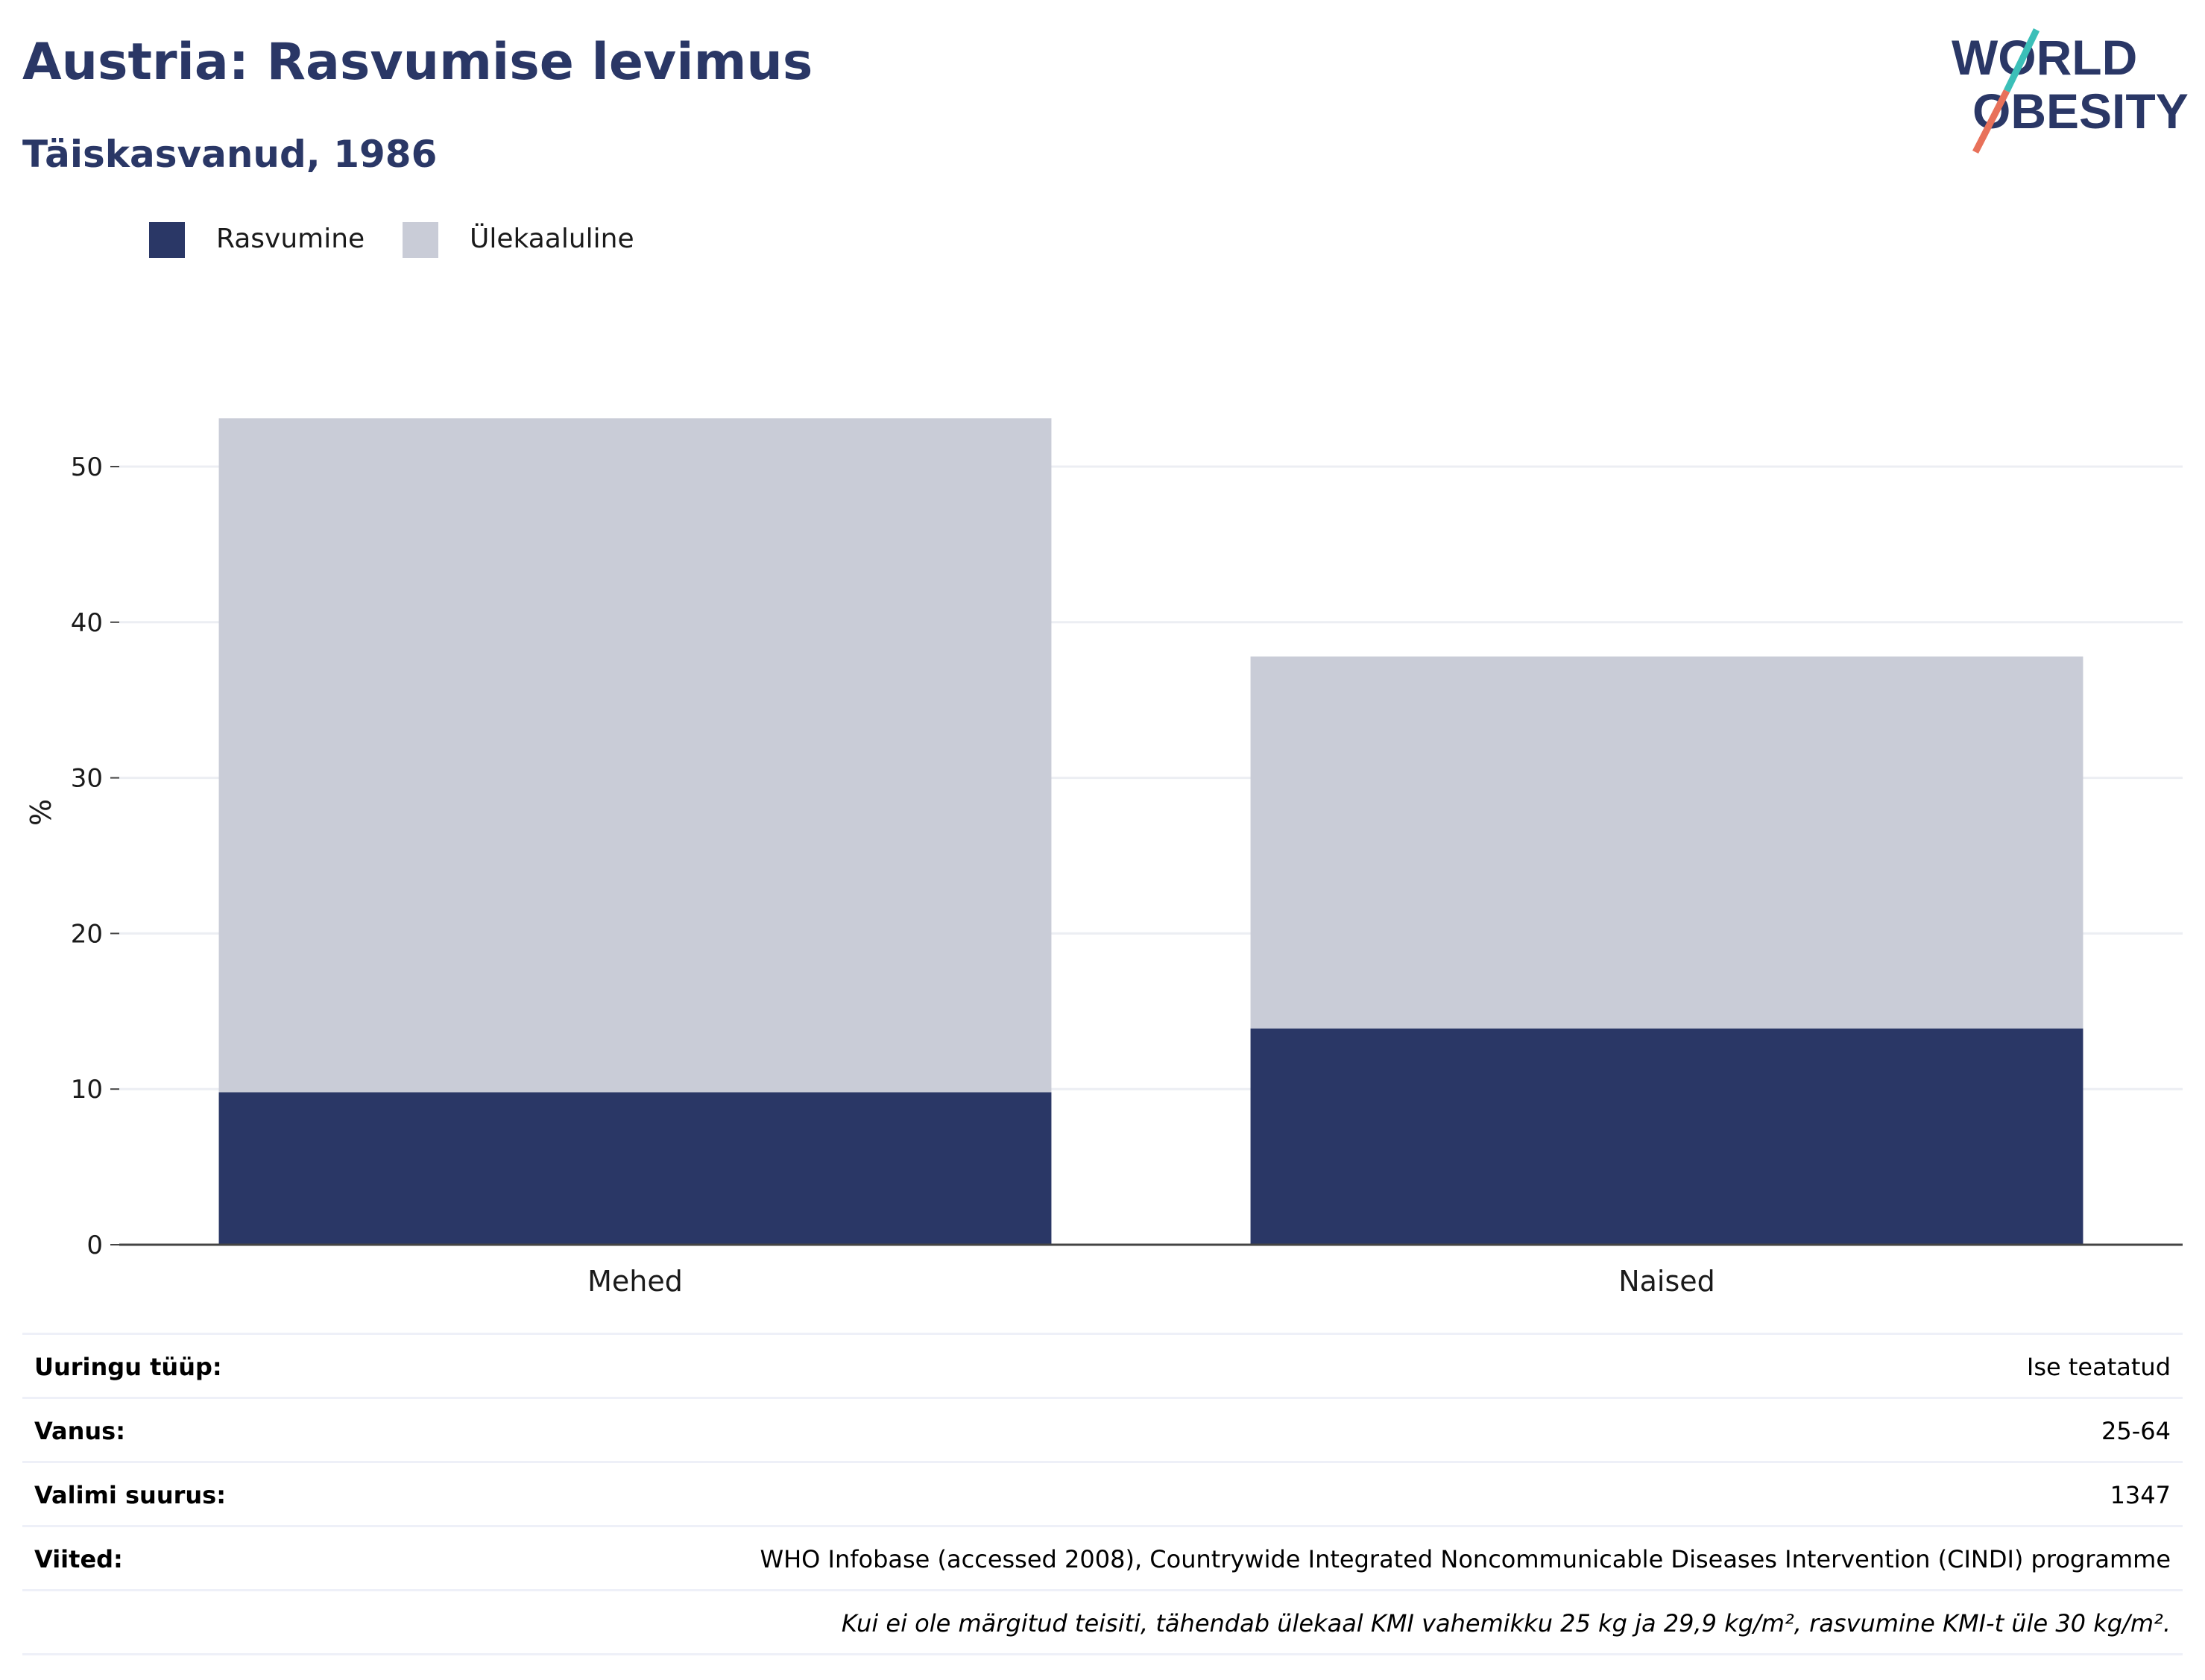 This screenshot has width=2205, height=1680. What do you see at coordinates (635, 1281) in the screenshot?
I see `x-tick-label: Mehed` at bounding box center [635, 1281].